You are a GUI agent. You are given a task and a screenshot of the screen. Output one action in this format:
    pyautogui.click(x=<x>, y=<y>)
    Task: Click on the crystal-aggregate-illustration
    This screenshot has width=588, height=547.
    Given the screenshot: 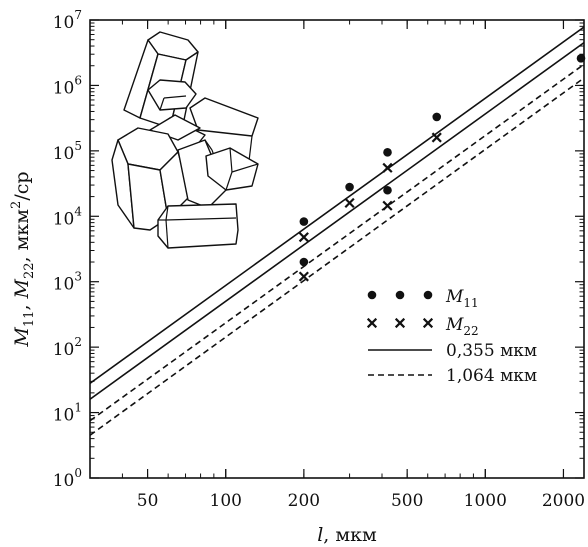 What is the action you would take?
    pyautogui.click(x=185, y=140)
    